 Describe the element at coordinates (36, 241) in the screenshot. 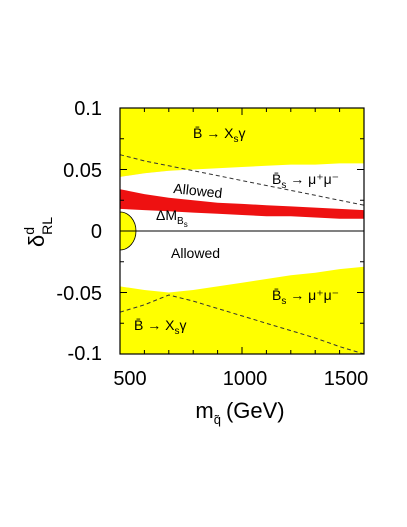

I see `y-axis-label-main: δ` at that location.